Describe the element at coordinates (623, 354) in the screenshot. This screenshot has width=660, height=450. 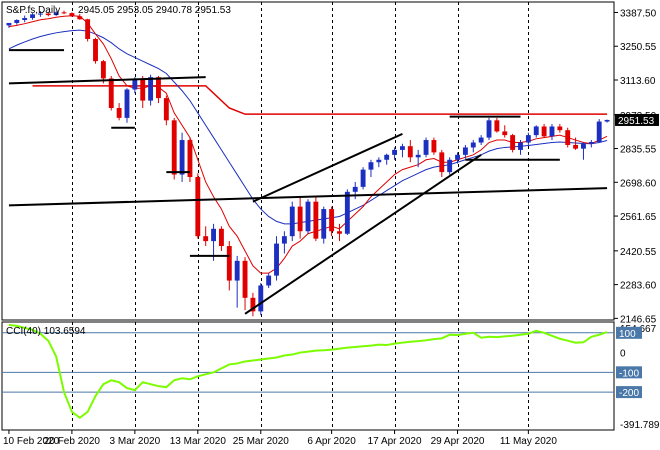
I see `cci-tick-label: 0` at that location.